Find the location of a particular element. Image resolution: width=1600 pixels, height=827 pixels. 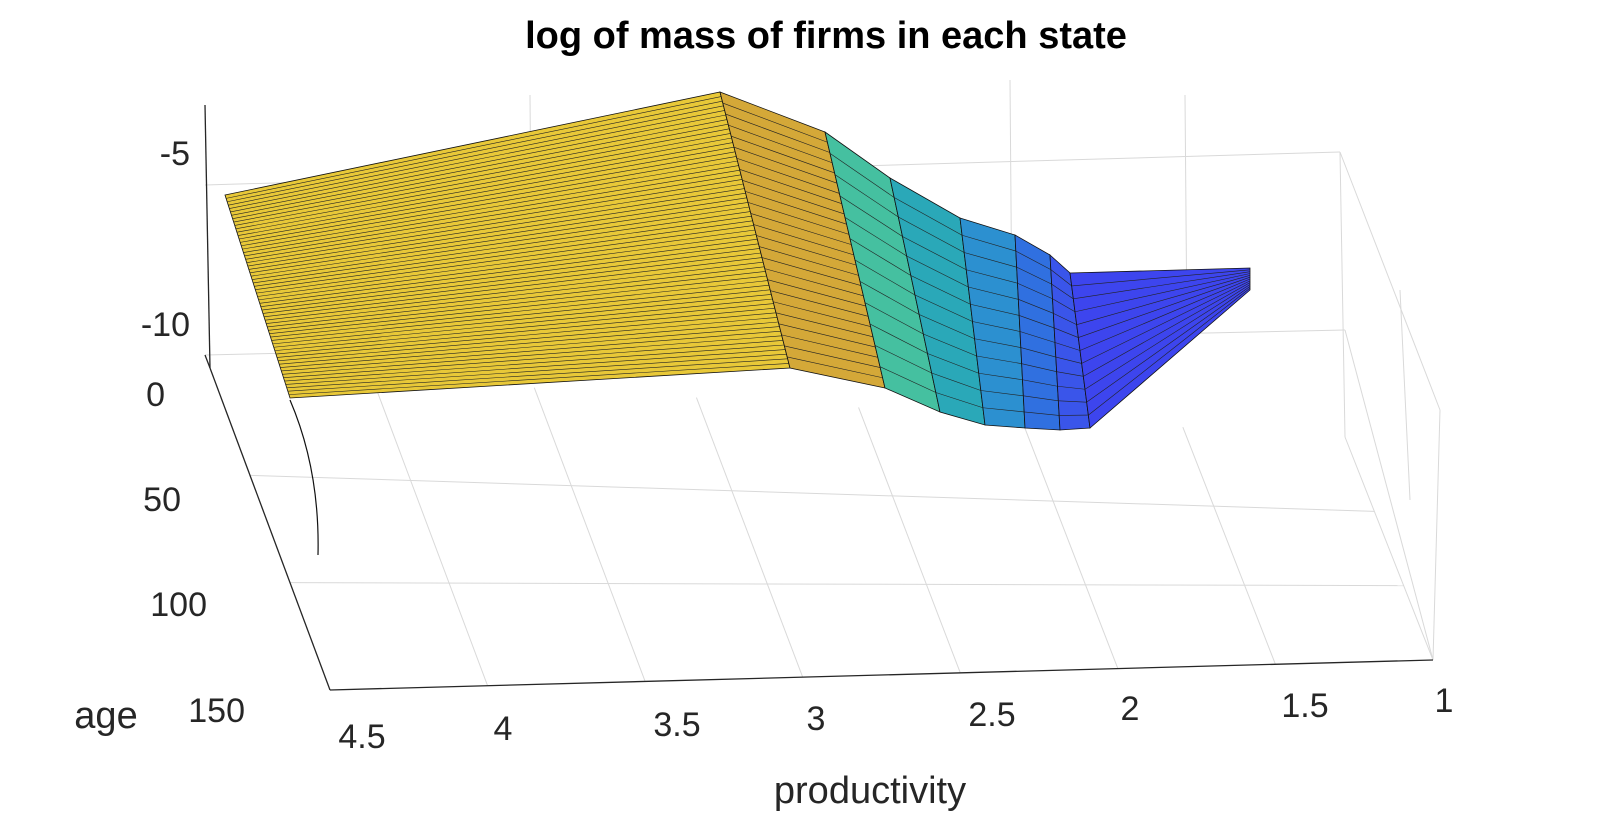

x-tick-label: 4 is located at coordinates (503, 729).